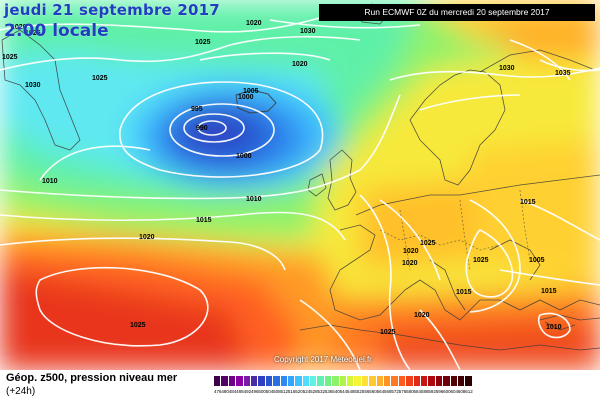 The width and height of the screenshot is (600, 400). Describe the element at coordinates (299, 391) in the screenshot. I see `scale-tick: 520` at that location.